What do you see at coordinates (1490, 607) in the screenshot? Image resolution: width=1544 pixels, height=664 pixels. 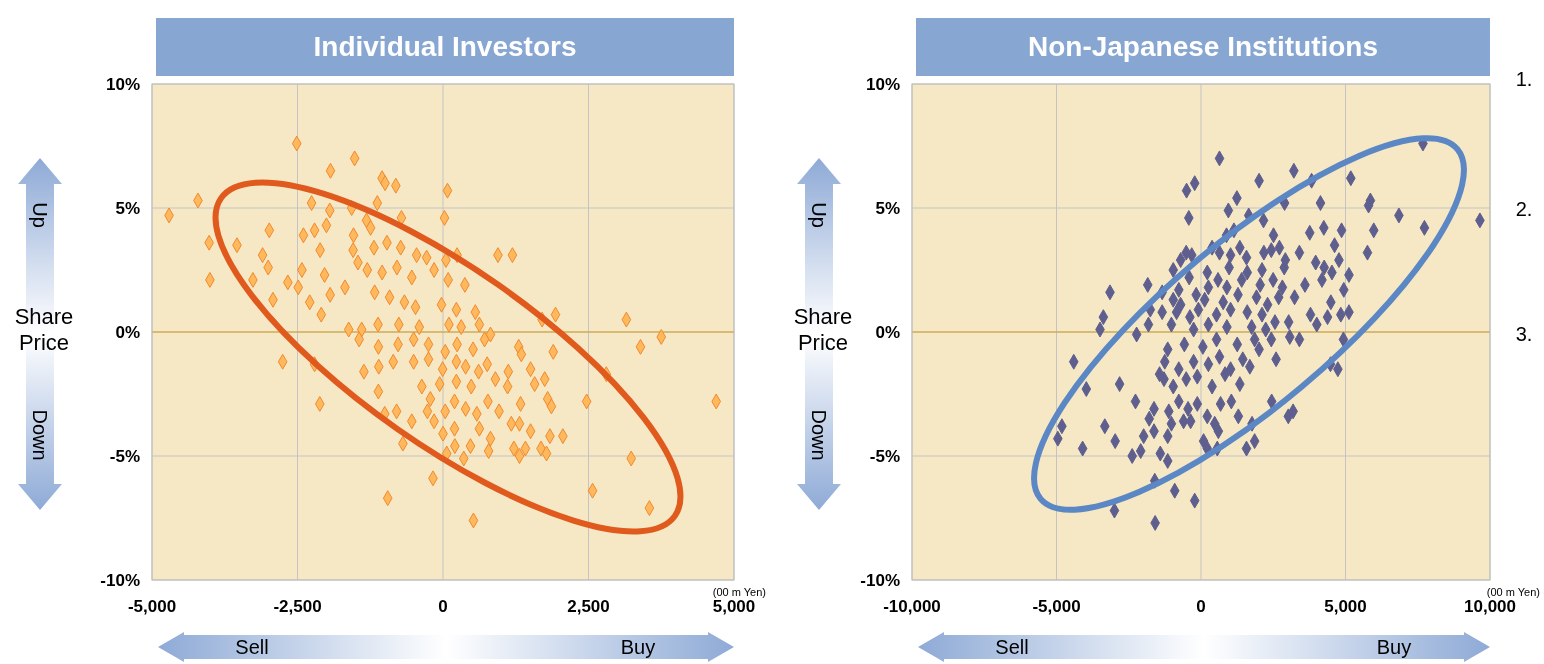 I see `x-tick-label: 10,000` at bounding box center [1490, 607].